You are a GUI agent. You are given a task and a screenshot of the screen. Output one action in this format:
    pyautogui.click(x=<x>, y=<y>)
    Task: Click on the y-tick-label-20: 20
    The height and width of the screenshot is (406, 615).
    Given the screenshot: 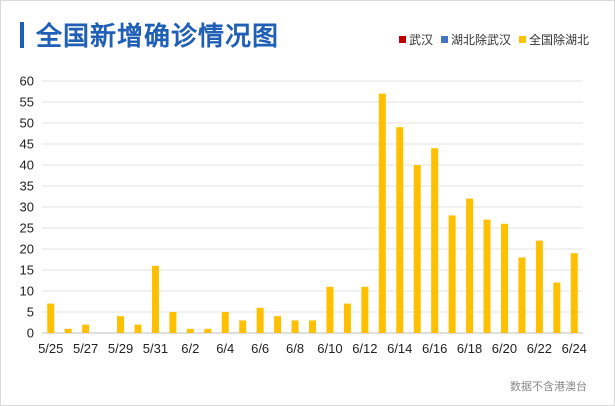 What is the action you would take?
    pyautogui.click(x=27, y=249)
    